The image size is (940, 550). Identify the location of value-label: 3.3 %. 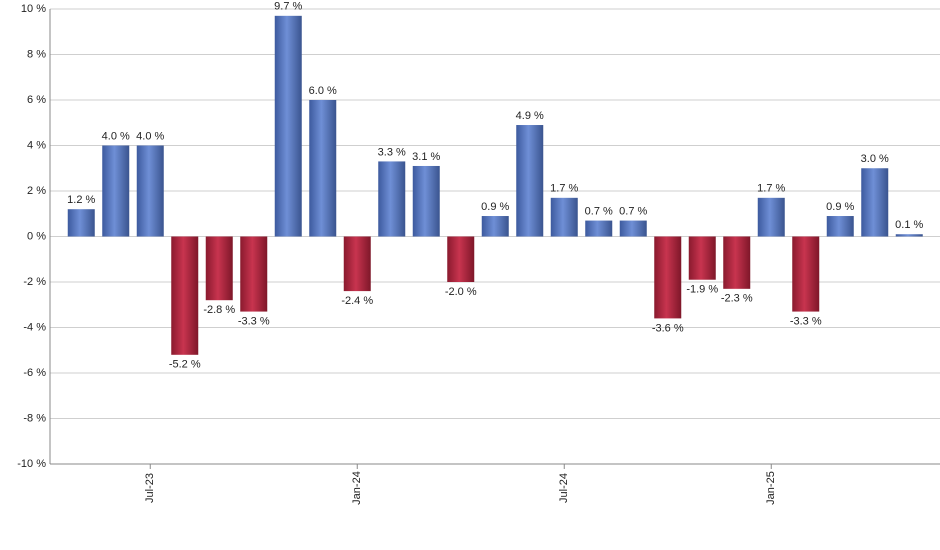
(392, 152).